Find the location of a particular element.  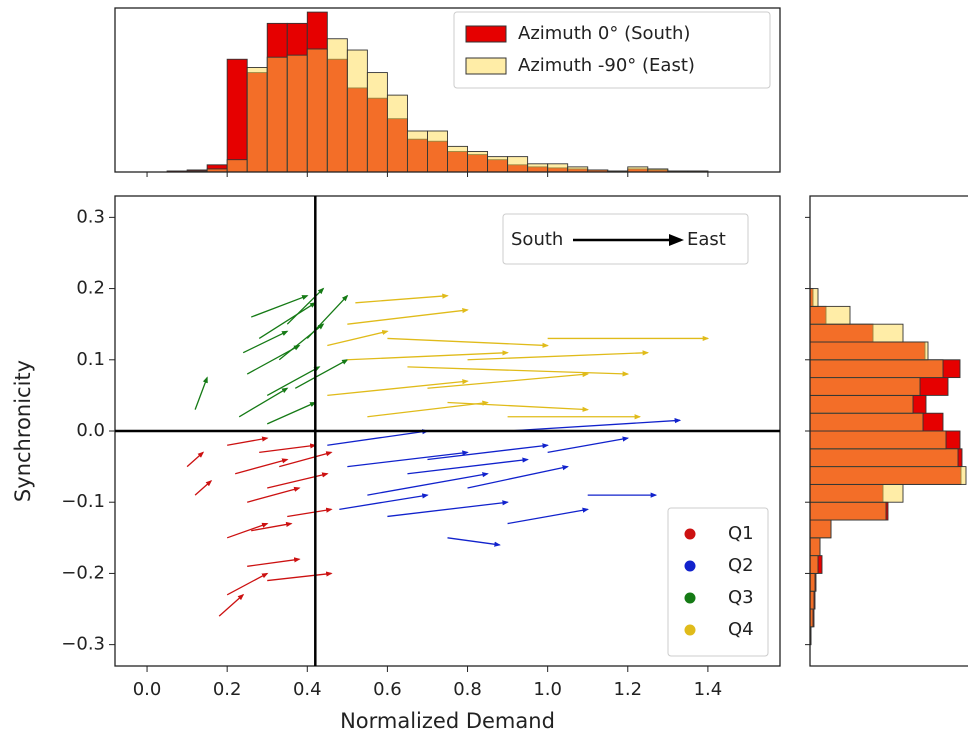

x-tick-label: 0.0 is located at coordinates (147, 689).